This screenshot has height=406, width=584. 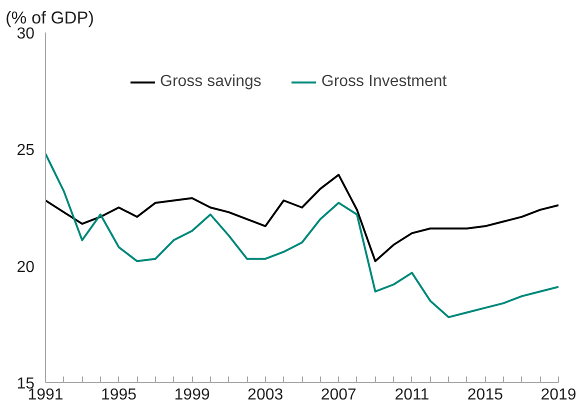 What do you see at coordinates (25, 267) in the screenshot?
I see `y-tick-label: 20` at bounding box center [25, 267].